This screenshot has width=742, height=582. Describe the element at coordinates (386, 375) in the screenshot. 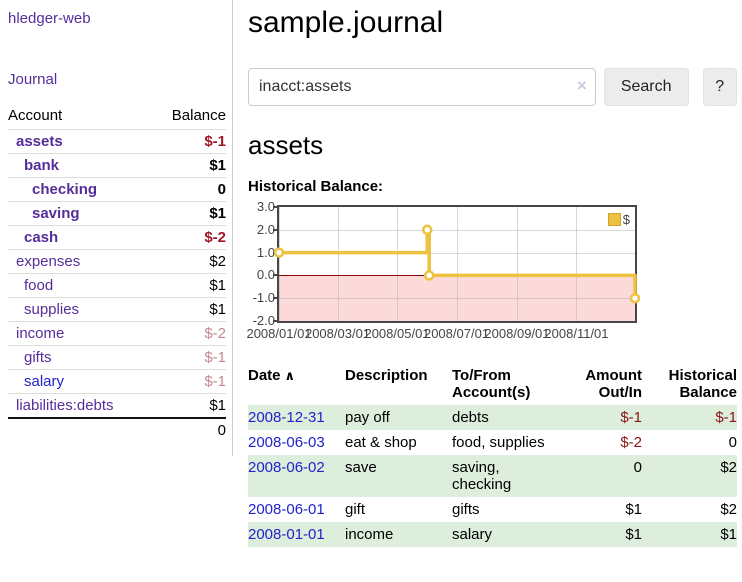

I see `col-description: Description` at that location.